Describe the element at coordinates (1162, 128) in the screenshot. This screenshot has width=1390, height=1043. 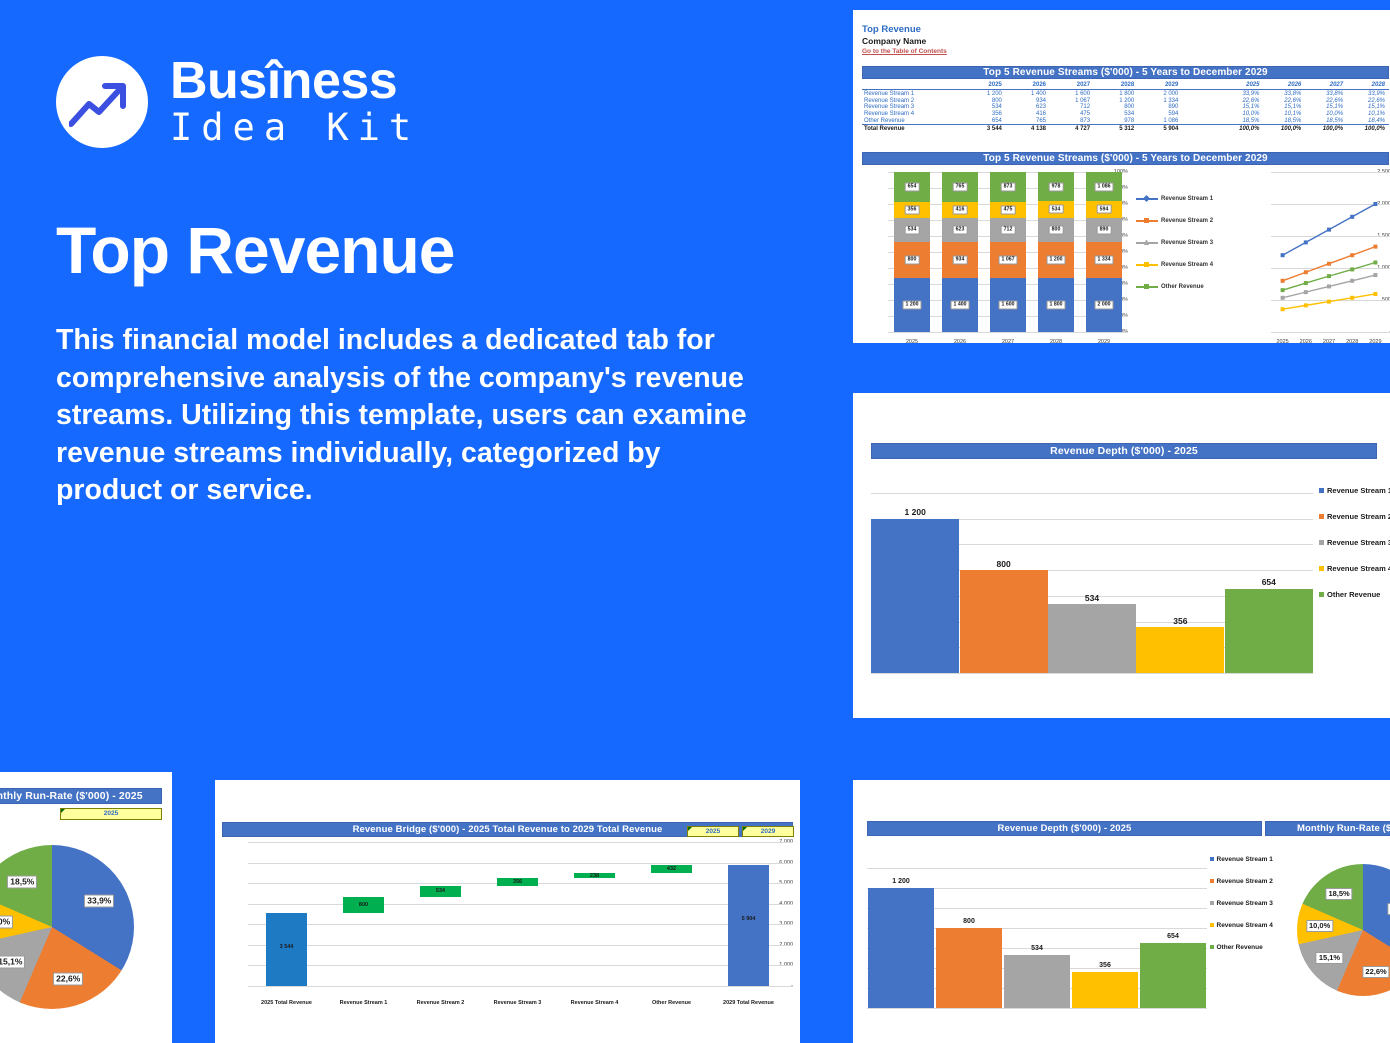
I see `total-value: 5 904` at that location.